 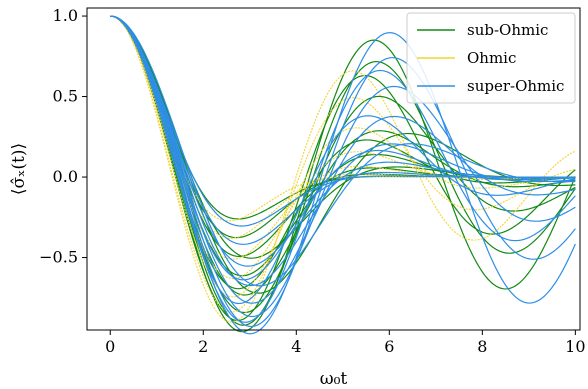 I want to click on x-axis-ticks: 0 2 4 6 8 10, so click(x=345, y=343).